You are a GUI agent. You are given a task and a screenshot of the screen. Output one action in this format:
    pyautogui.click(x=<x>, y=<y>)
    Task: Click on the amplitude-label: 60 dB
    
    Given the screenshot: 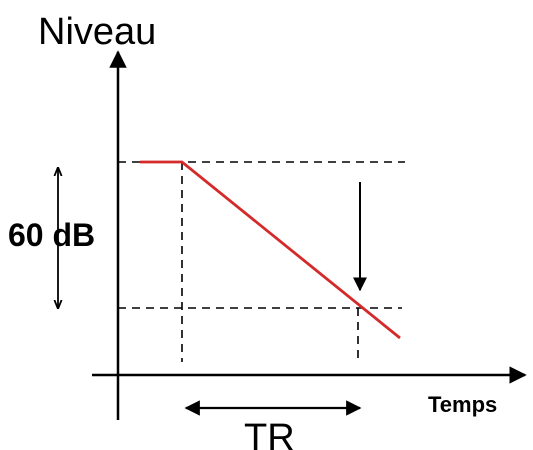 What is the action you would take?
    pyautogui.click(x=51, y=235)
    